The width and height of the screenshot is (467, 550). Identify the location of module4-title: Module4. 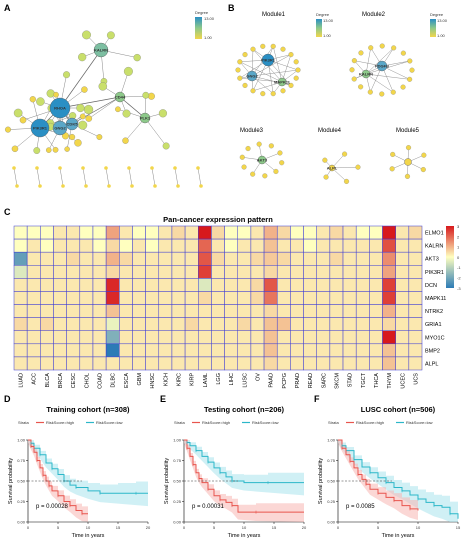
(330, 131).